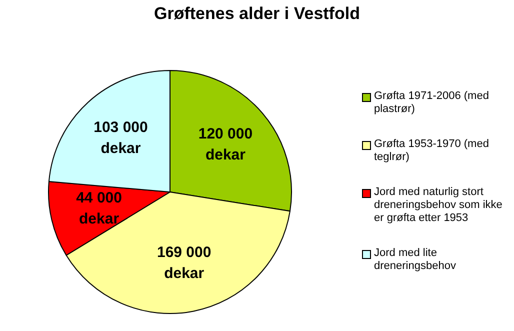  What do you see at coordinates (225, 144) in the screenshot?
I see `data-label: 120 000 dekar` at bounding box center [225, 144].